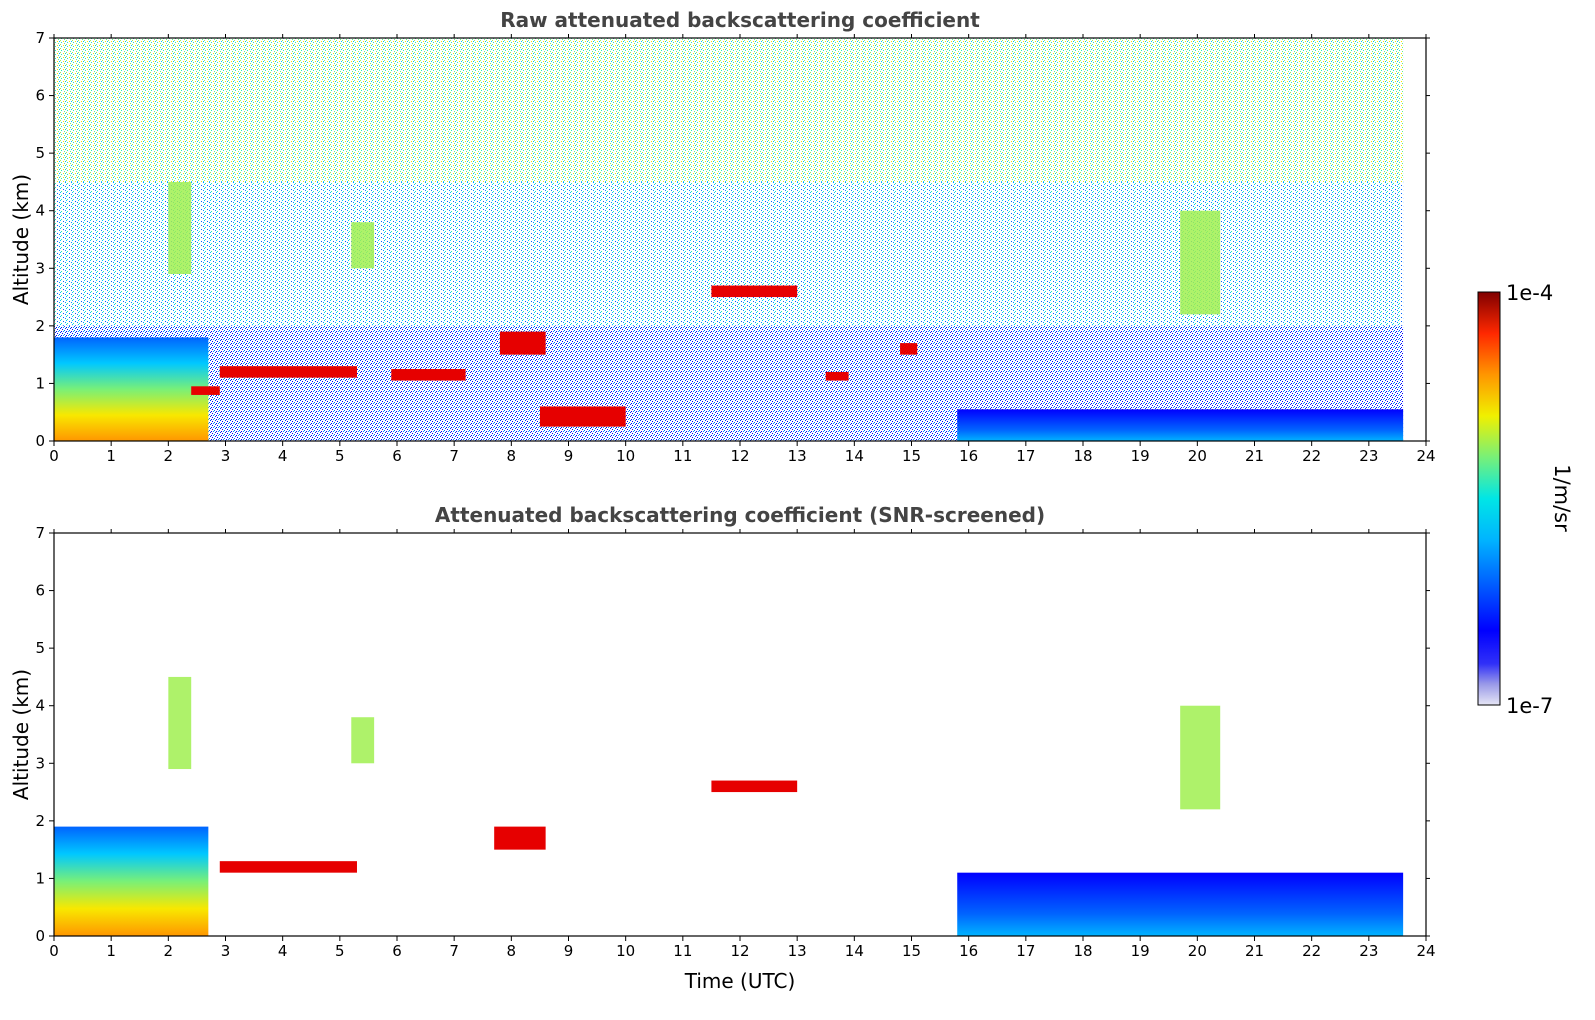 This screenshot has width=1595, height=1020. I want to click on noise-band-mid, so click(729, 253).